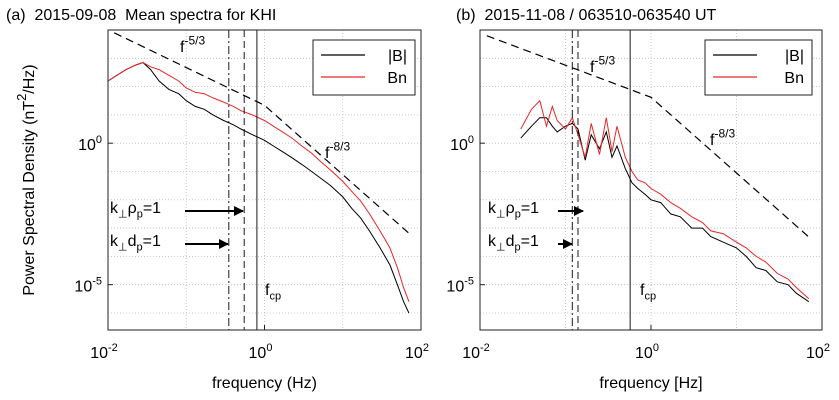 The height and width of the screenshot is (400, 839). Describe the element at coordinates (29, 78) in the screenshot. I see `text-part: /Hz)` at that location.